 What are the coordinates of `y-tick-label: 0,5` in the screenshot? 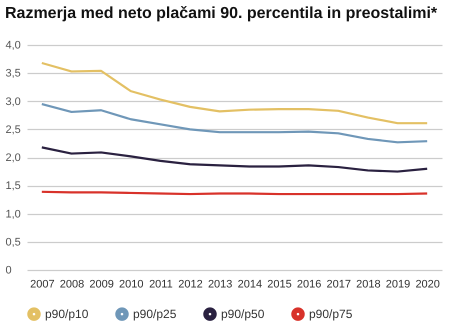 It's located at (13, 242).